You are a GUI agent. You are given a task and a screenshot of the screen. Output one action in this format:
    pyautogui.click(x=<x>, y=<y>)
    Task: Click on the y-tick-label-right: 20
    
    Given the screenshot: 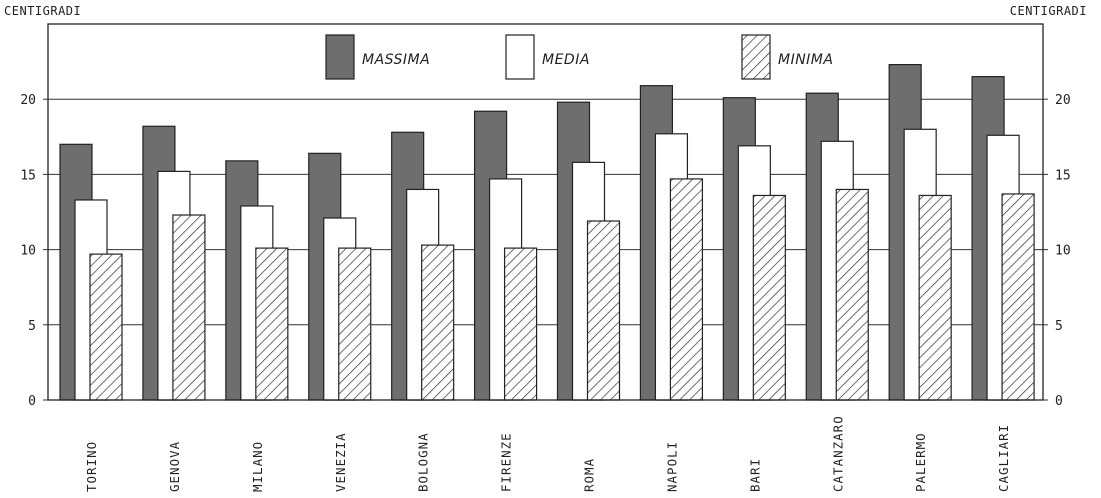 What is the action you would take?
    pyautogui.click(x=1063, y=100)
    